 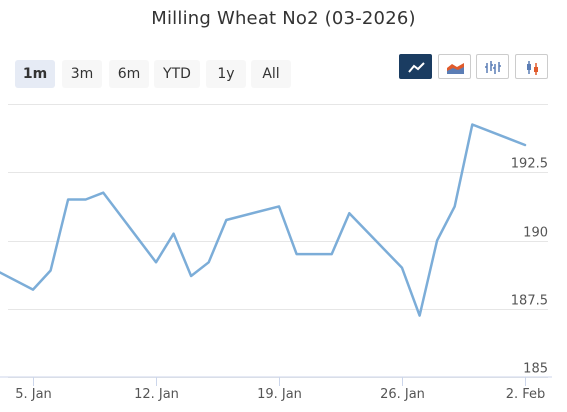 I want to click on candlestick-chart-icon, so click(x=532, y=68).